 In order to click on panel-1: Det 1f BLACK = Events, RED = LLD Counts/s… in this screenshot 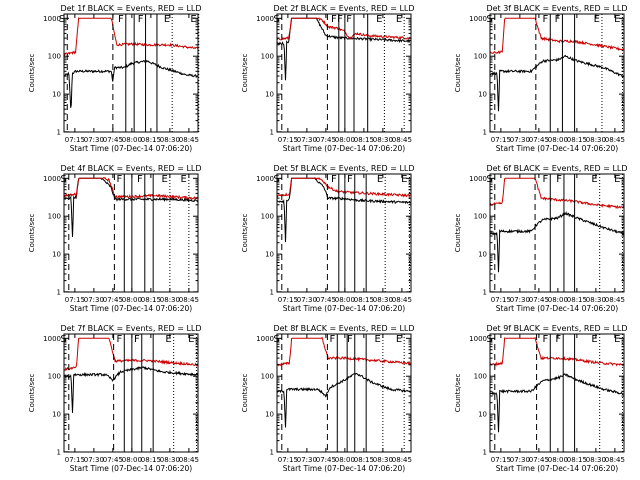, I will do `click(115, 78)`.